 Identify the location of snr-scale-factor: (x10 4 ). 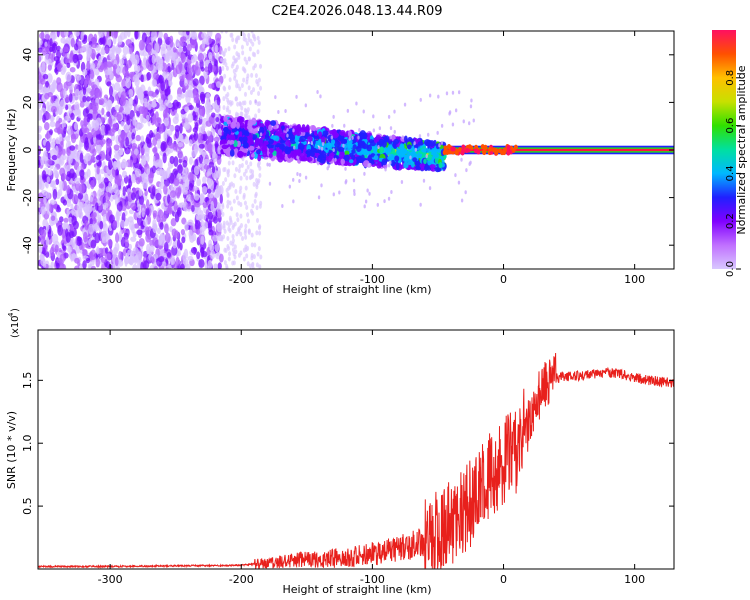
(14, 323).